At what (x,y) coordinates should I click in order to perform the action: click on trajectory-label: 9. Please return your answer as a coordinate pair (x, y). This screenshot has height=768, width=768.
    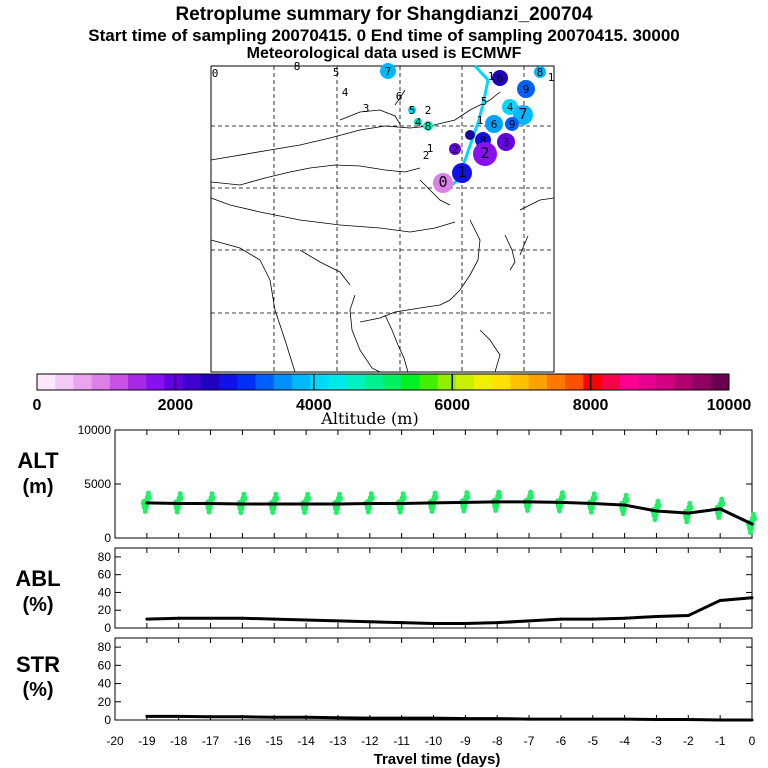
    Looking at the image, I should click on (512, 124).